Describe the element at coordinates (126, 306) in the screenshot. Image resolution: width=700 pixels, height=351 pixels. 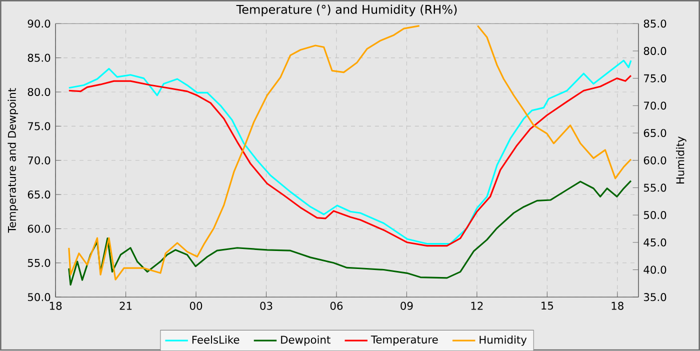
I see `x-tick-label: 21` at that location.